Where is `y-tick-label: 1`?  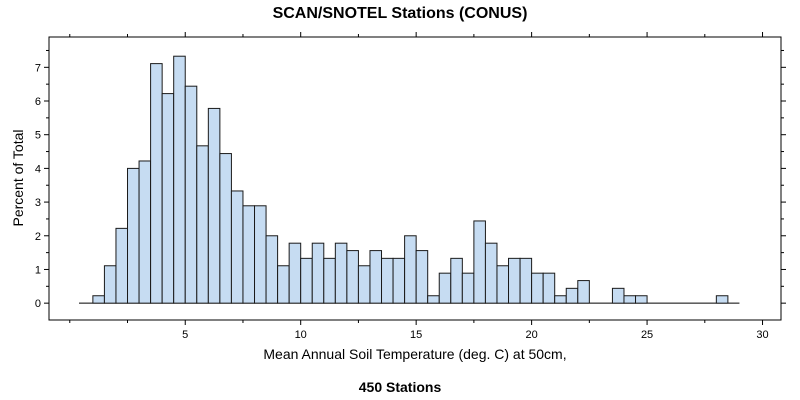
y-tick-label: 1 is located at coordinates (38, 270).